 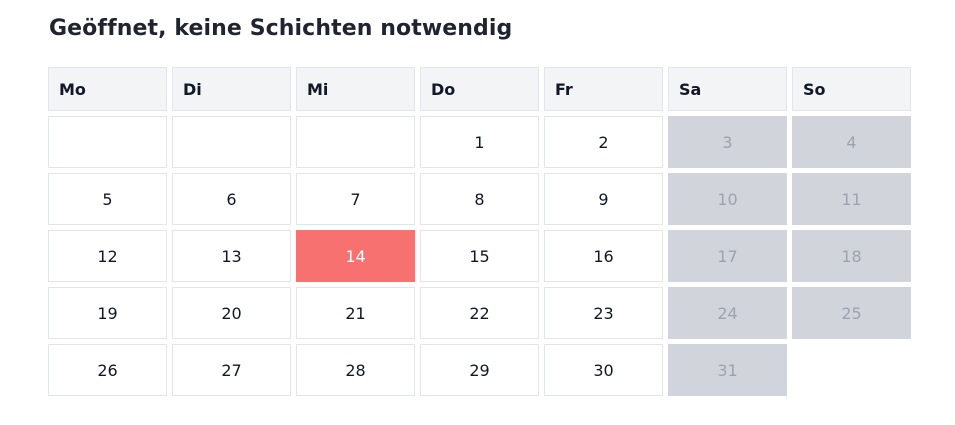 I want to click on day-cell: 9, so click(x=603, y=199).